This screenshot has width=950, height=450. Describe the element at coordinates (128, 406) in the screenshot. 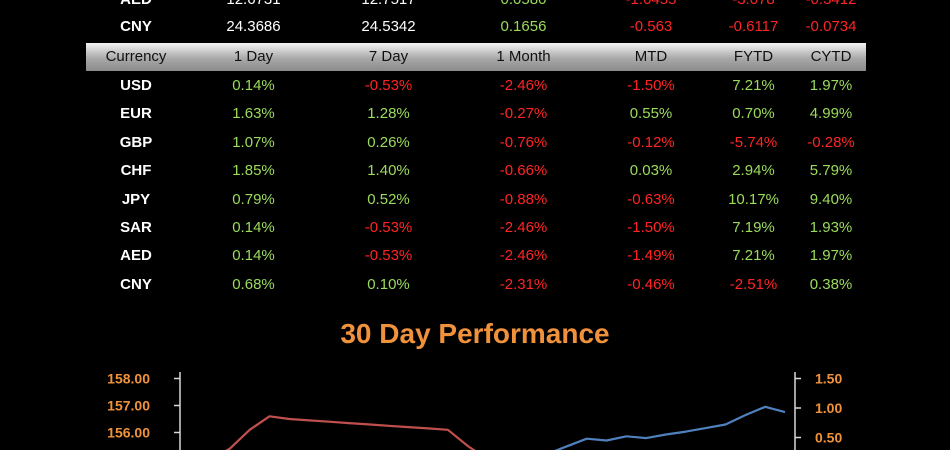

I see `left-tick-label: 157.00` at that location.